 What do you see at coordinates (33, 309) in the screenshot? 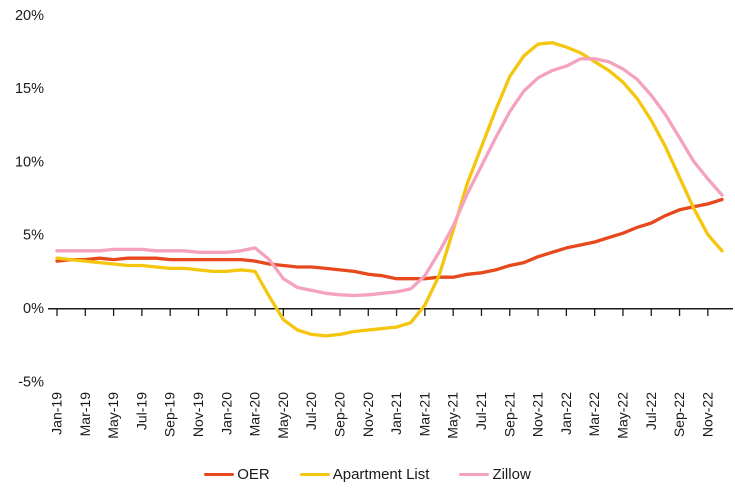
I see `y-axis-tick-label: 0%` at bounding box center [33, 309].